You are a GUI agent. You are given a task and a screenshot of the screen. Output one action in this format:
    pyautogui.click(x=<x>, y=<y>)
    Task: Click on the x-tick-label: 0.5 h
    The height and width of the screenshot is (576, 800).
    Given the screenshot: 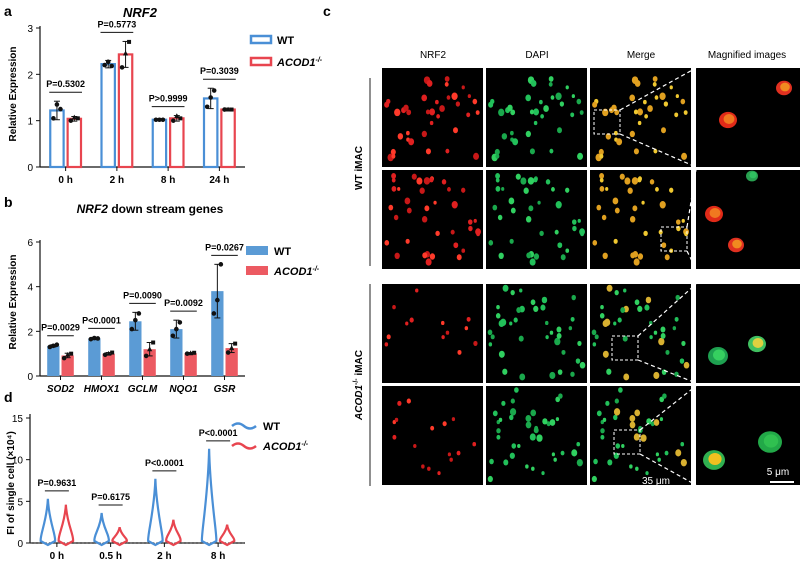 What is the action you would take?
    pyautogui.click(x=110, y=556)
    